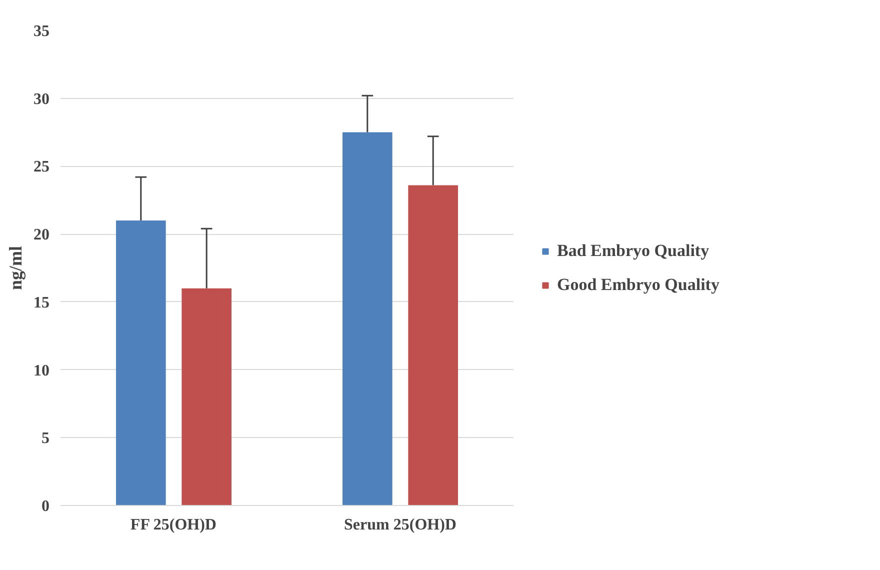  What do you see at coordinates (173, 525) in the screenshot?
I see `x-tick-label: FF 25(OH)D` at bounding box center [173, 525].